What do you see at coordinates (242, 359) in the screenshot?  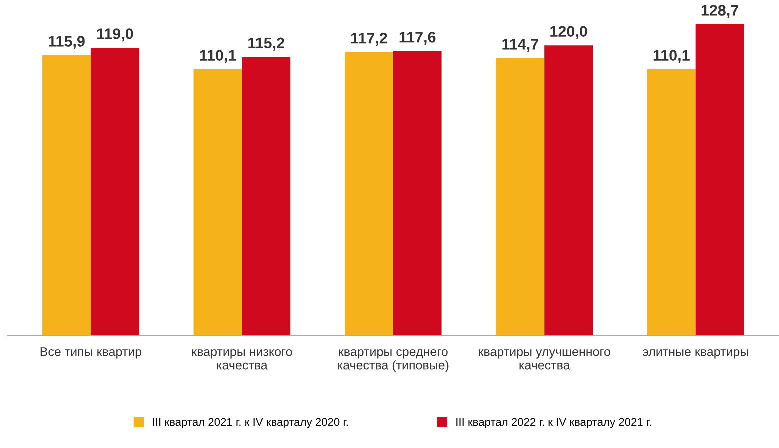 I see `x-tick-label: квартиры низкого качества` at bounding box center [242, 359].